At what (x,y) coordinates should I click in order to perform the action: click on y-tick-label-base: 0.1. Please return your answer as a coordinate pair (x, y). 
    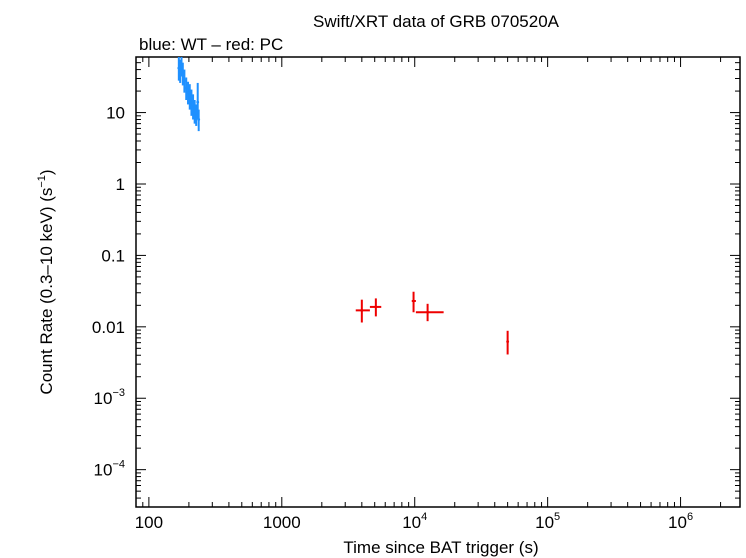
    Looking at the image, I should click on (113, 255).